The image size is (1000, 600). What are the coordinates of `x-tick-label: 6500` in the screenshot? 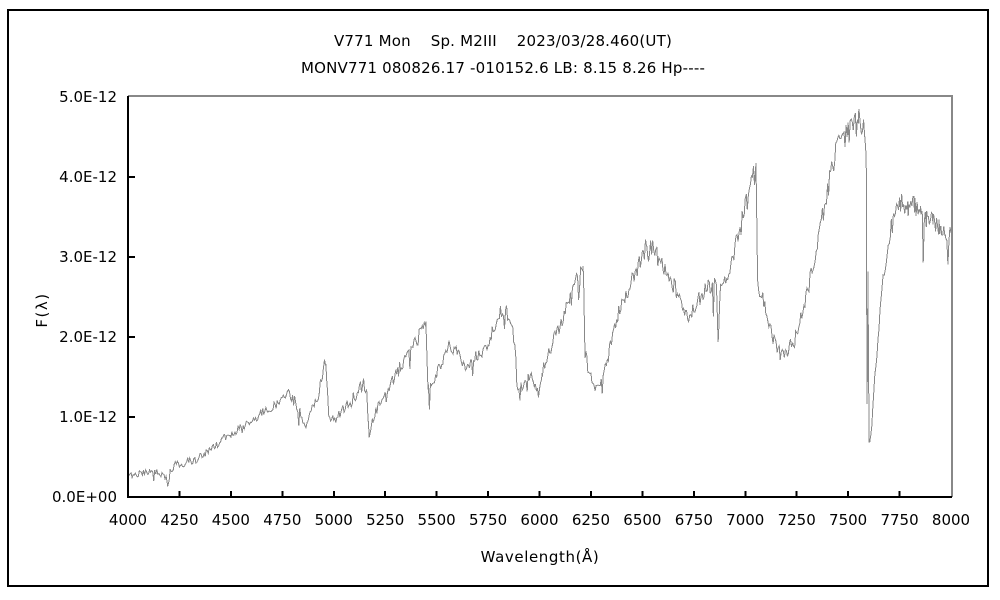 It's located at (642, 520).